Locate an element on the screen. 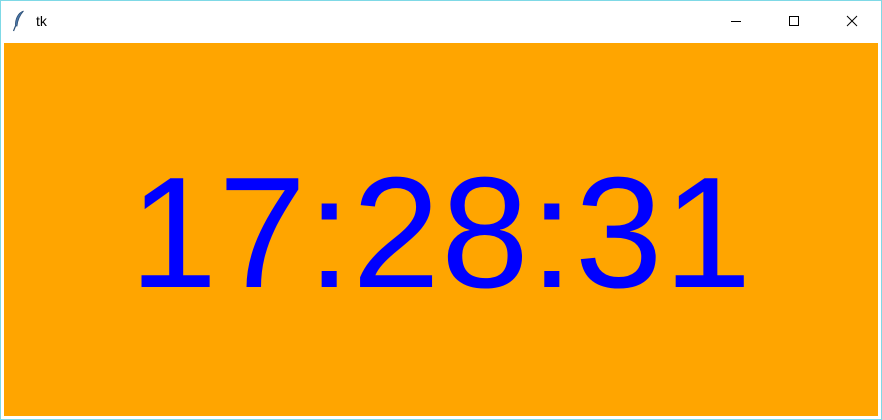 The image size is (882, 420). close-icon is located at coordinates (852, 21).